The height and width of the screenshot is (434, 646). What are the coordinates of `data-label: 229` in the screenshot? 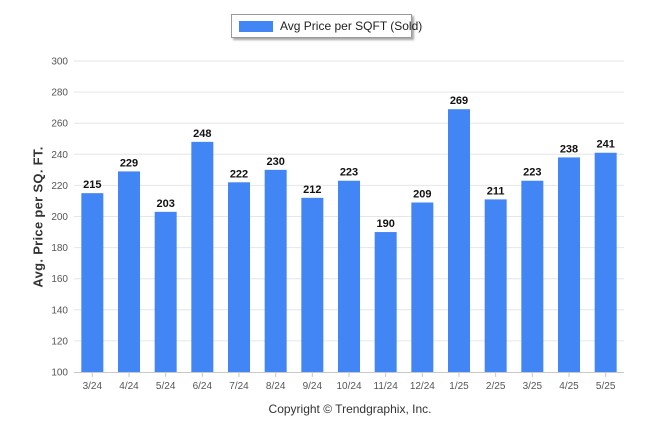 It's located at (129, 163).